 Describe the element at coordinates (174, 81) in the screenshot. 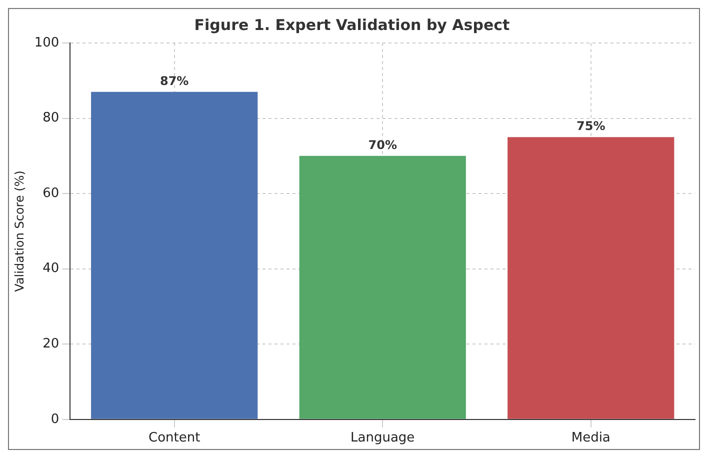

I see `data-label: 87%` at that location.